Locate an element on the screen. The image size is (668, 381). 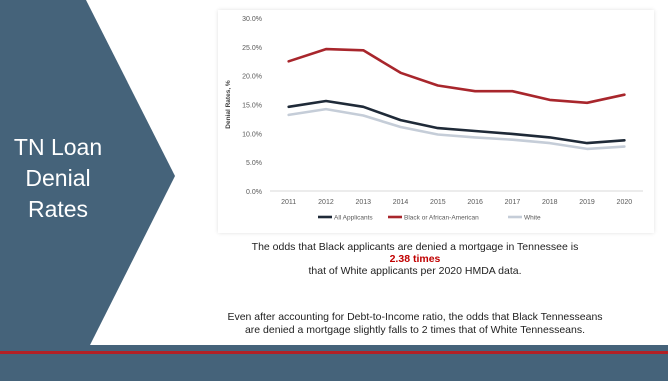
x-tick-label: 2013 is located at coordinates (363, 202).